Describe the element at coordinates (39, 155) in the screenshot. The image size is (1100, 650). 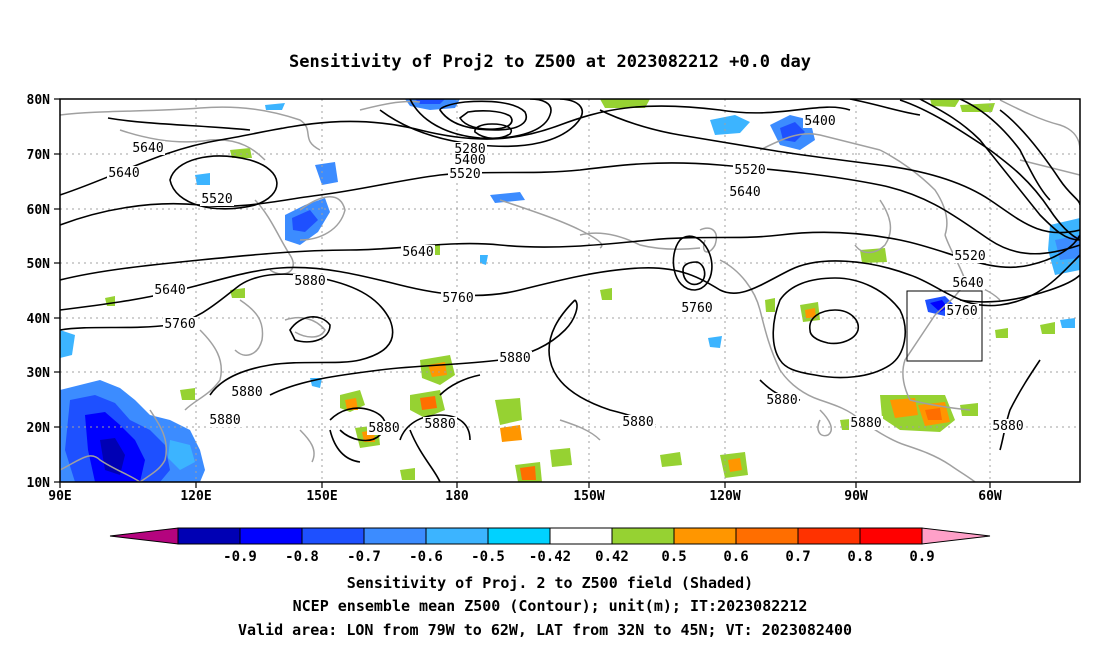
I see `lat-label: 70N` at that location.